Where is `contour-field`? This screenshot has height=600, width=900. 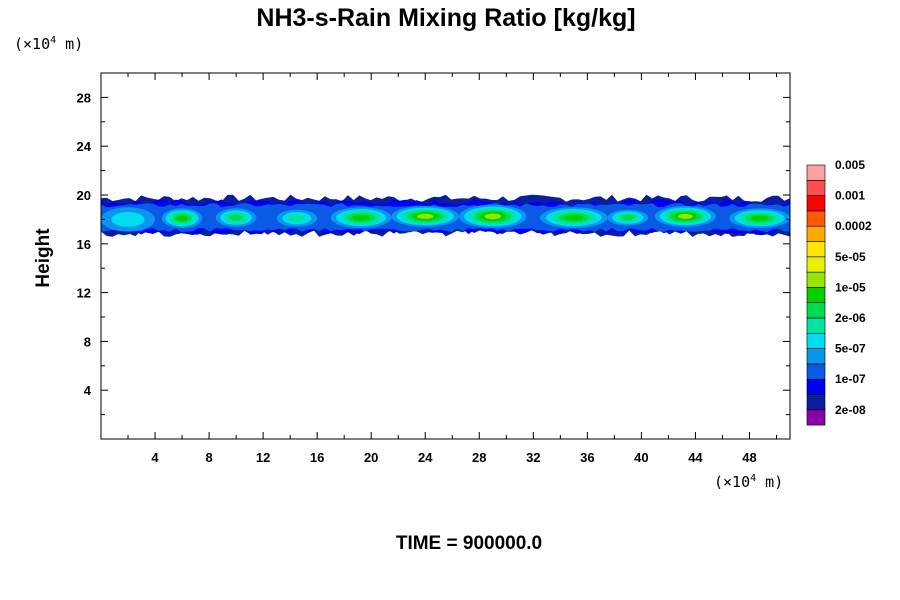
contour-field is located at coordinates (445, 215).